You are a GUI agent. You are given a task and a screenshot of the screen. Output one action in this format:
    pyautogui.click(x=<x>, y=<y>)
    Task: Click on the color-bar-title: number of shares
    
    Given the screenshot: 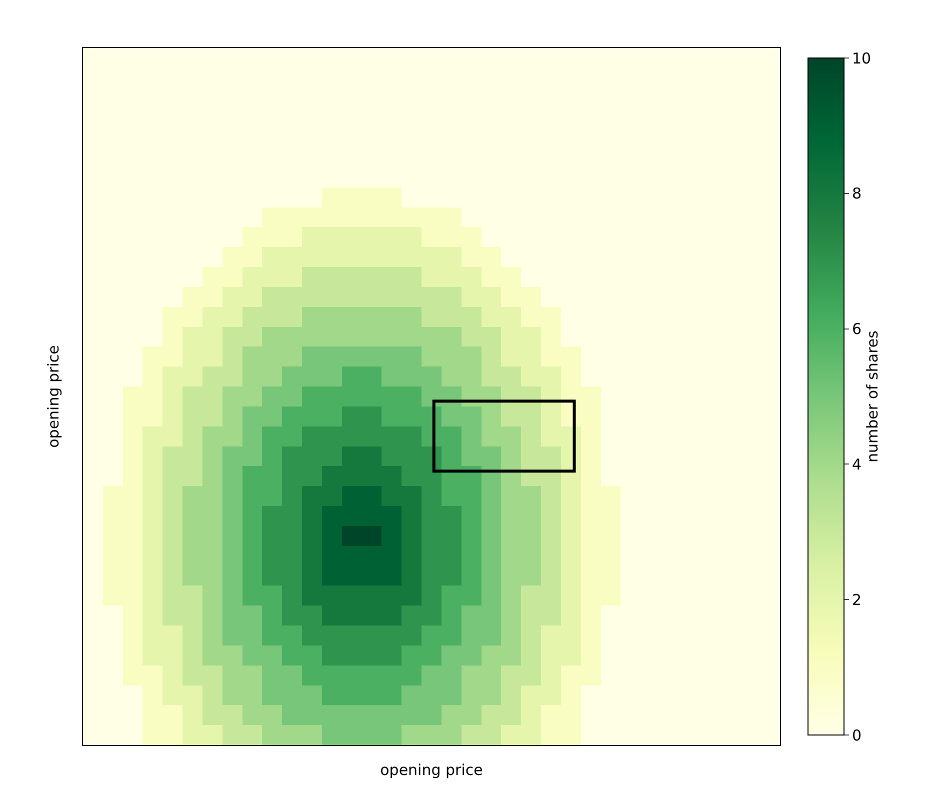 What is the action you would take?
    pyautogui.click(x=873, y=396)
    